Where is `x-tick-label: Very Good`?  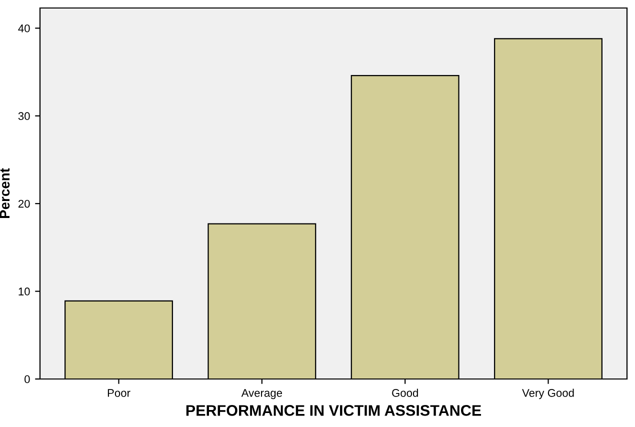 x-tick-label: Very Good is located at coordinates (548, 394).